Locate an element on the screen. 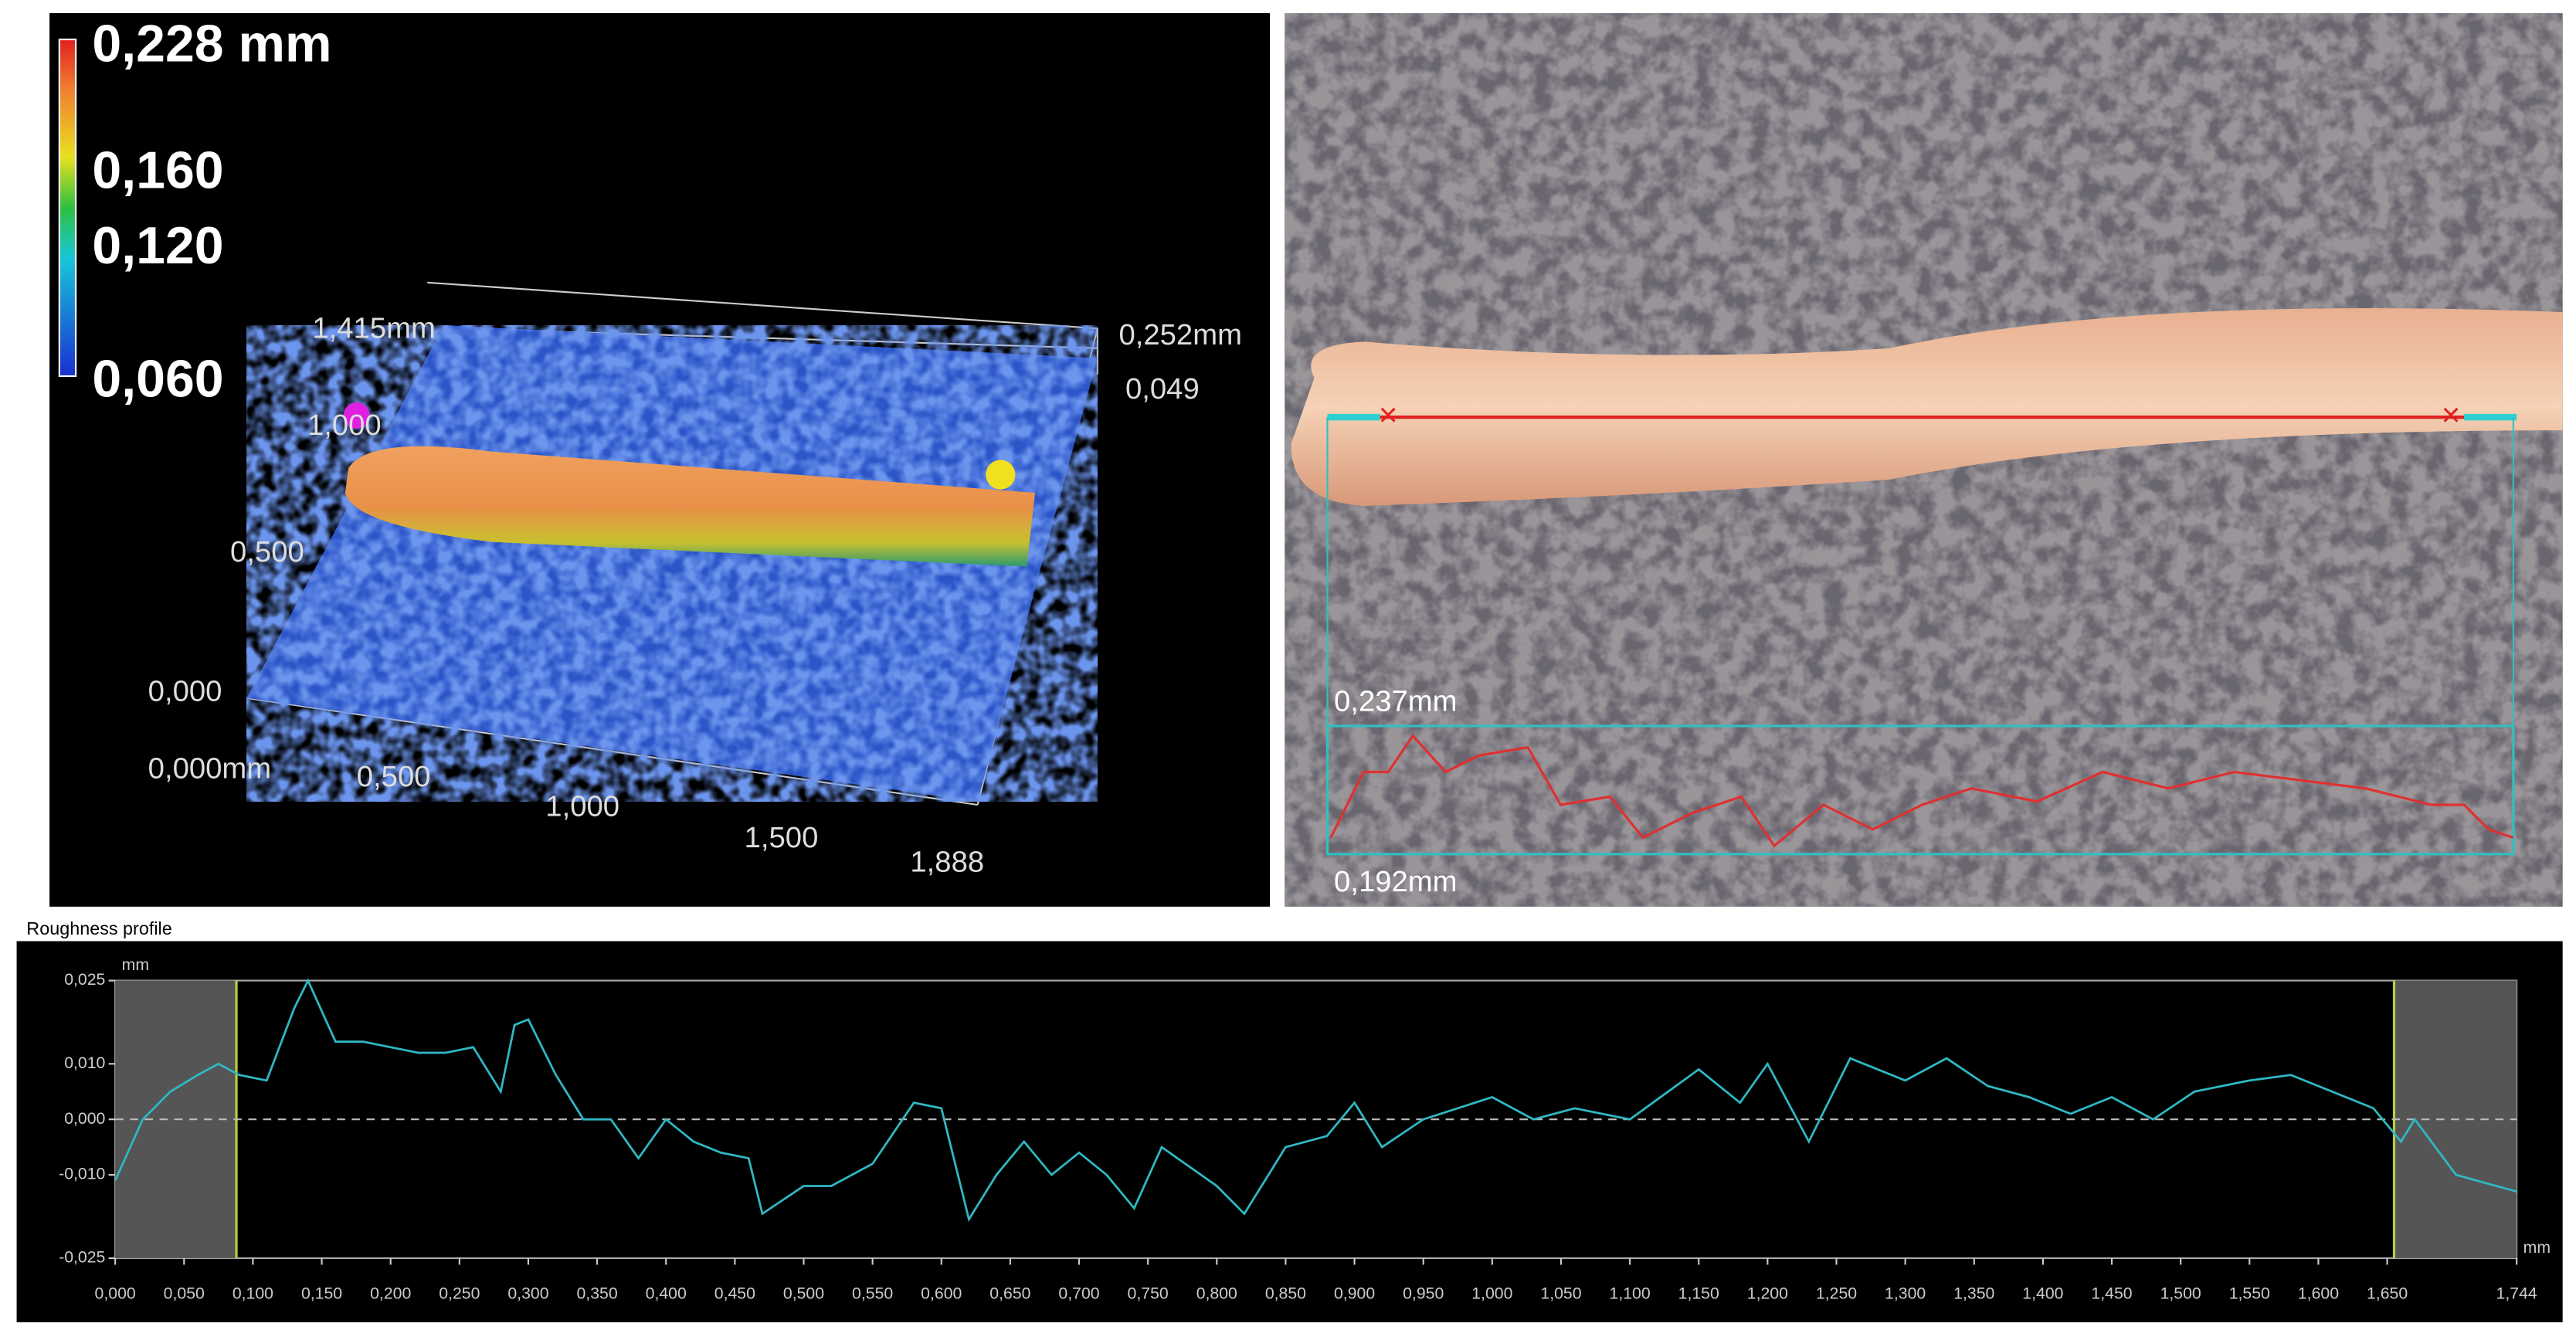 The height and width of the screenshot is (1337, 2576). chart-title: Roughness profile is located at coordinates (98, 928).